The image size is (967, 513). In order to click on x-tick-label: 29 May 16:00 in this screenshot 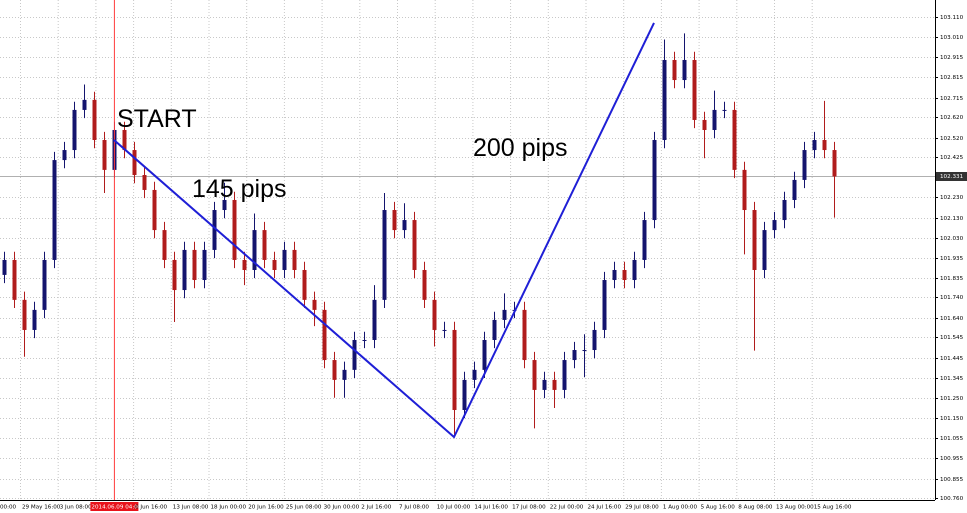, I will do `click(41, 508)`.